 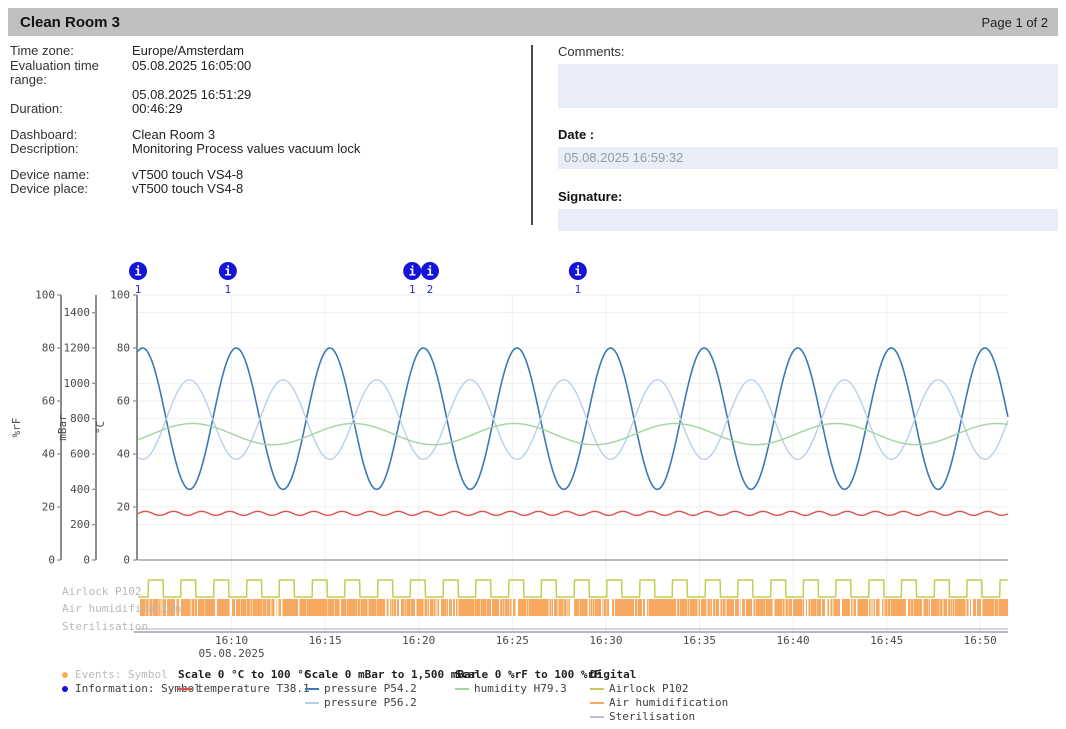 I want to click on legend-column: Scale 0 %rF to 100 %rF humidity H79.3, so click(x=528, y=682).